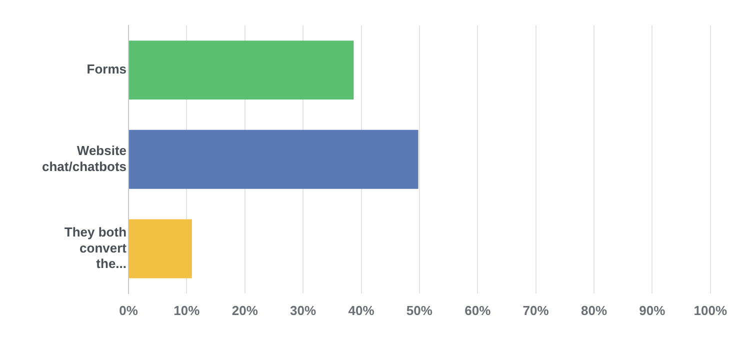 This screenshot has height=337, width=737. Describe the element at coordinates (361, 310) in the screenshot. I see `x-tick-label: 40%` at that location.